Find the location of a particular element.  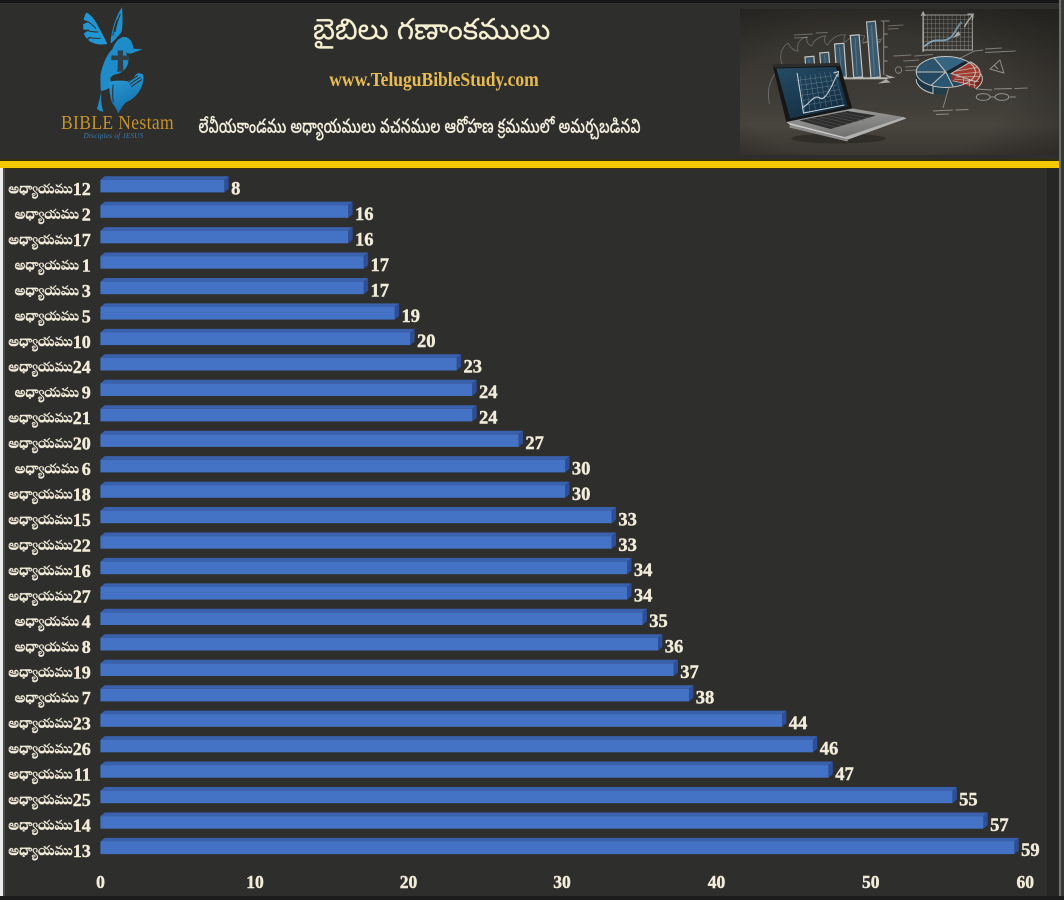

svg-text: 35 is located at coordinates (658, 622).